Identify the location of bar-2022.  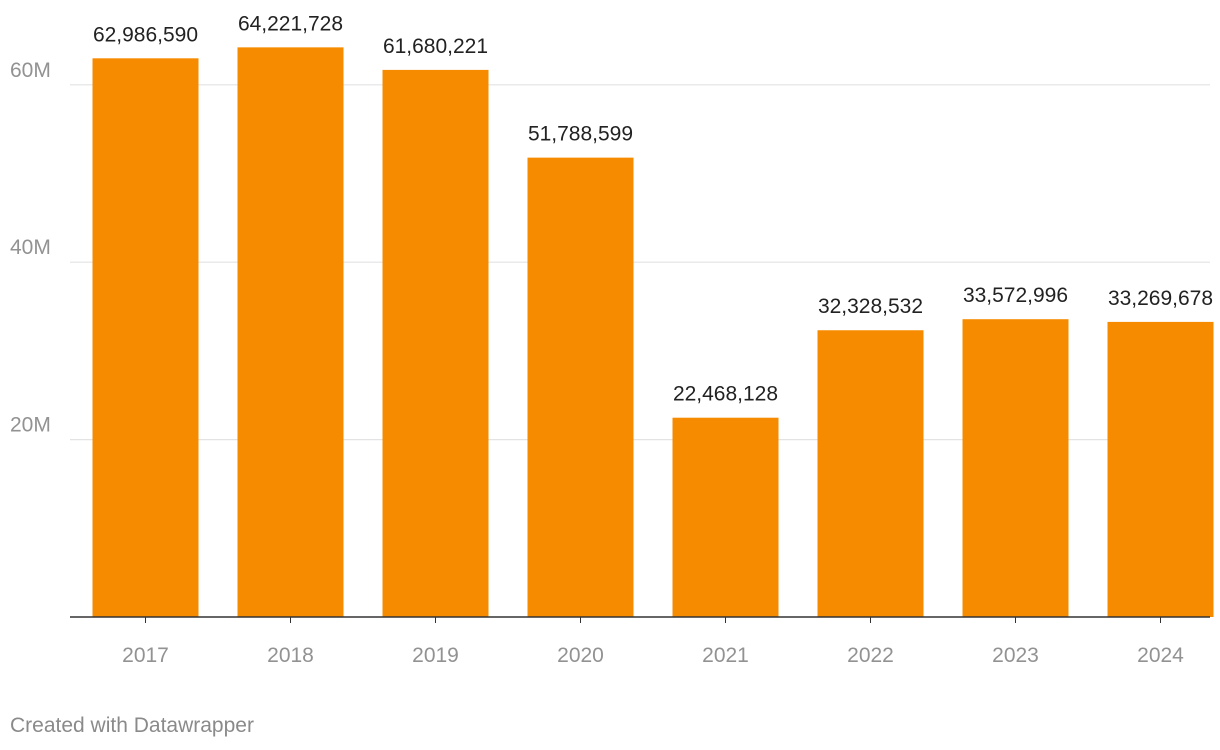
(870, 473).